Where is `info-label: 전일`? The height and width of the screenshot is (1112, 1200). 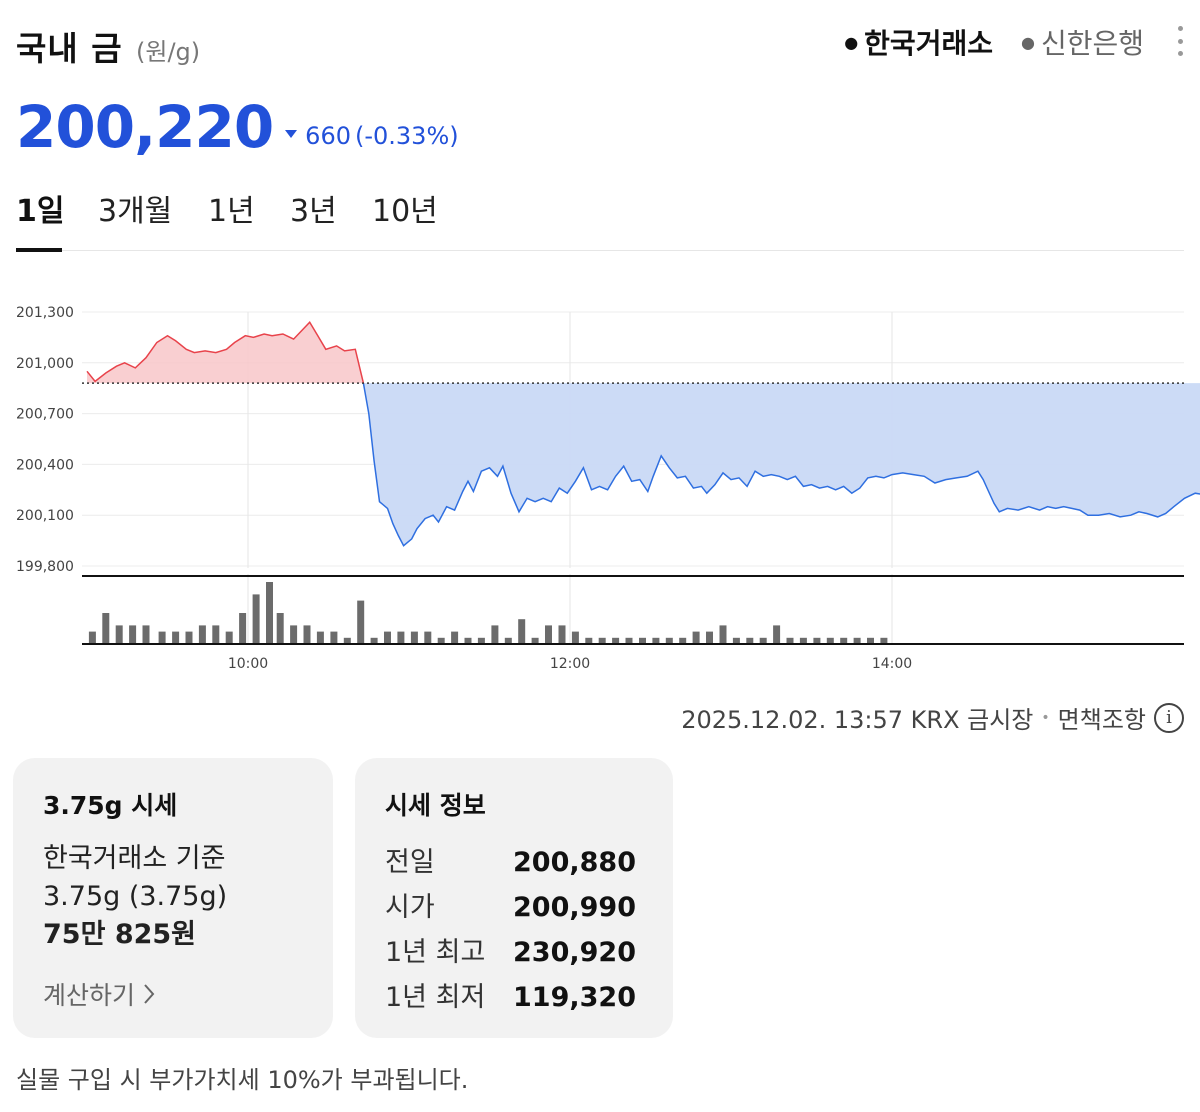 info-label: 전일 is located at coordinates (410, 862).